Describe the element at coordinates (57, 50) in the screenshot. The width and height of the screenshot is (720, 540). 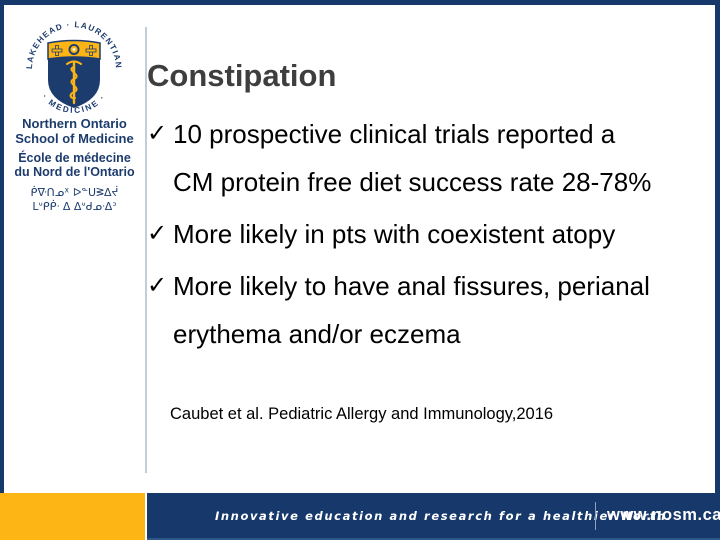
I see `crest-left-emblem` at that location.